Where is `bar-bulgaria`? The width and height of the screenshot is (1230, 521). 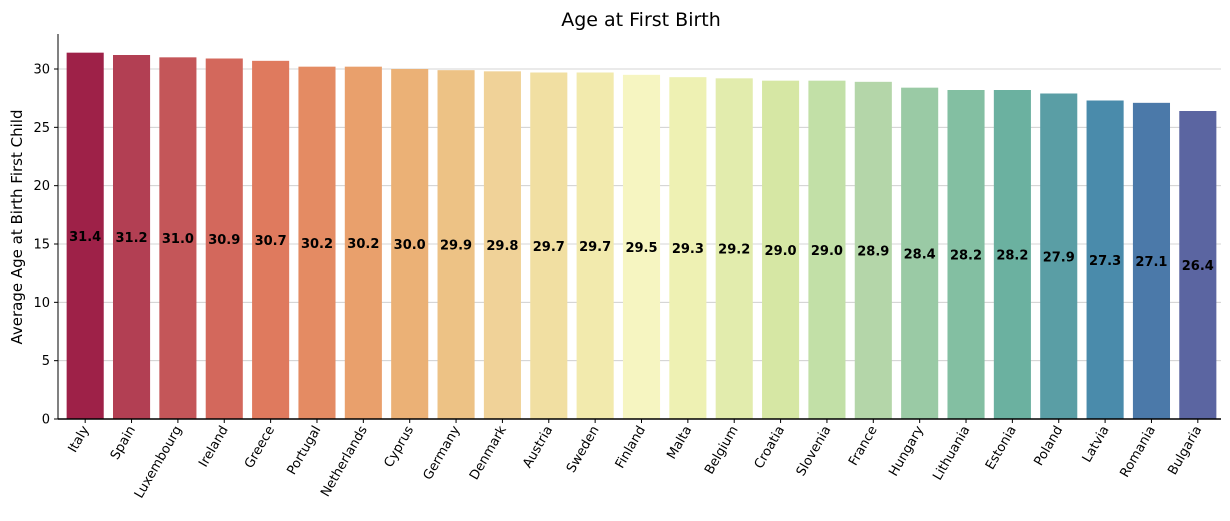 bar-bulgaria is located at coordinates (1198, 265).